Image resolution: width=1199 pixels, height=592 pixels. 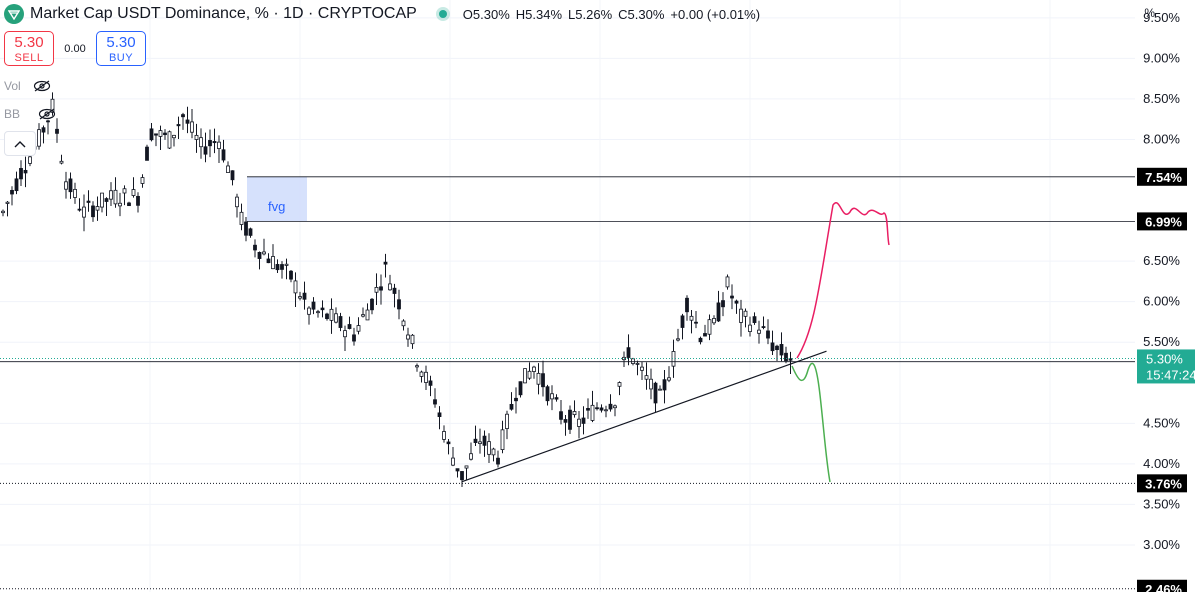 I want to click on y-tick-label: 6.00%, so click(x=1161, y=301).